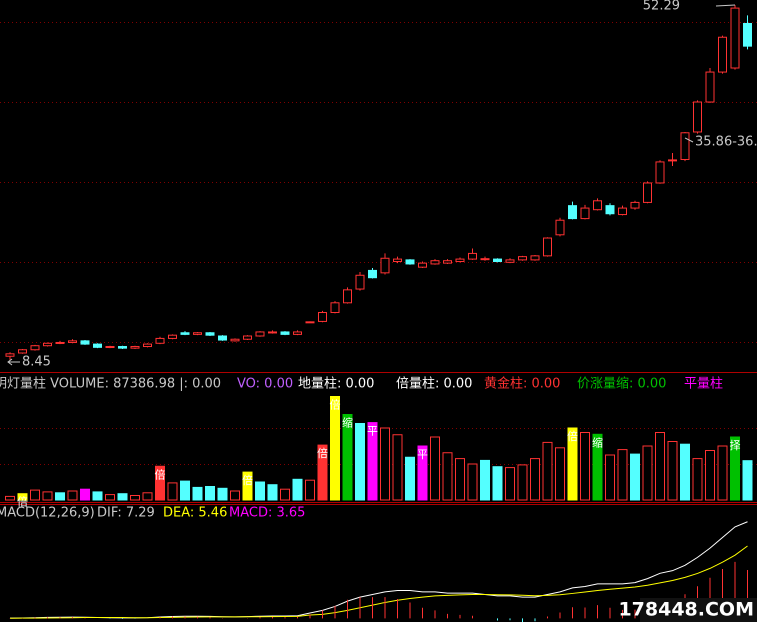 This screenshot has width=757, height=622. Describe the element at coordinates (703, 384) in the screenshot. I see `legend-item: 平量柱` at that location.